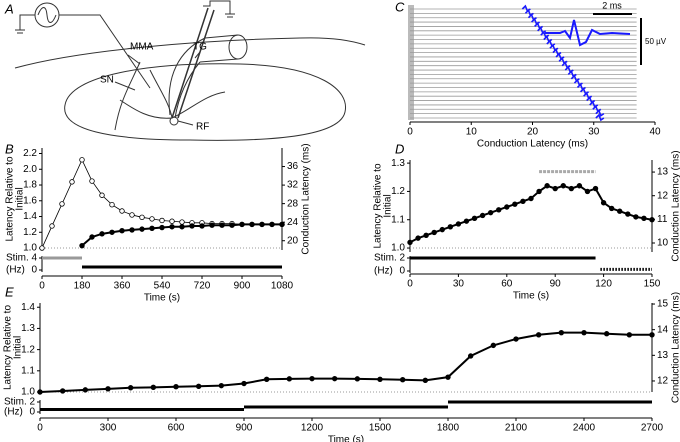 The width and height of the screenshot is (680, 442). I want to click on y-tick-label: 10, so click(663, 243).